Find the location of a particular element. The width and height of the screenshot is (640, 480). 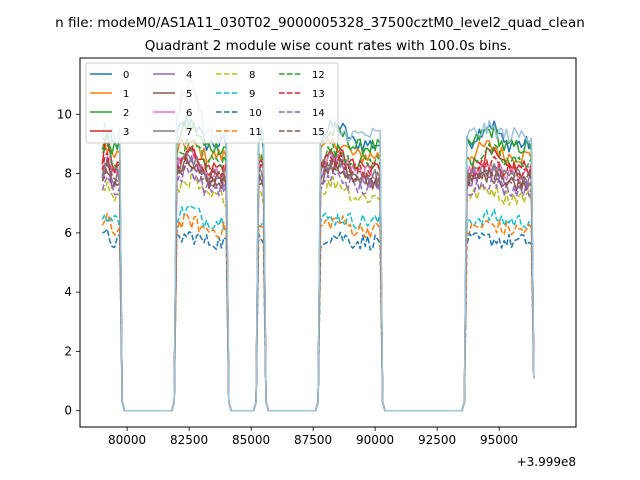

legend-label-9: 9 is located at coordinates (252, 94).